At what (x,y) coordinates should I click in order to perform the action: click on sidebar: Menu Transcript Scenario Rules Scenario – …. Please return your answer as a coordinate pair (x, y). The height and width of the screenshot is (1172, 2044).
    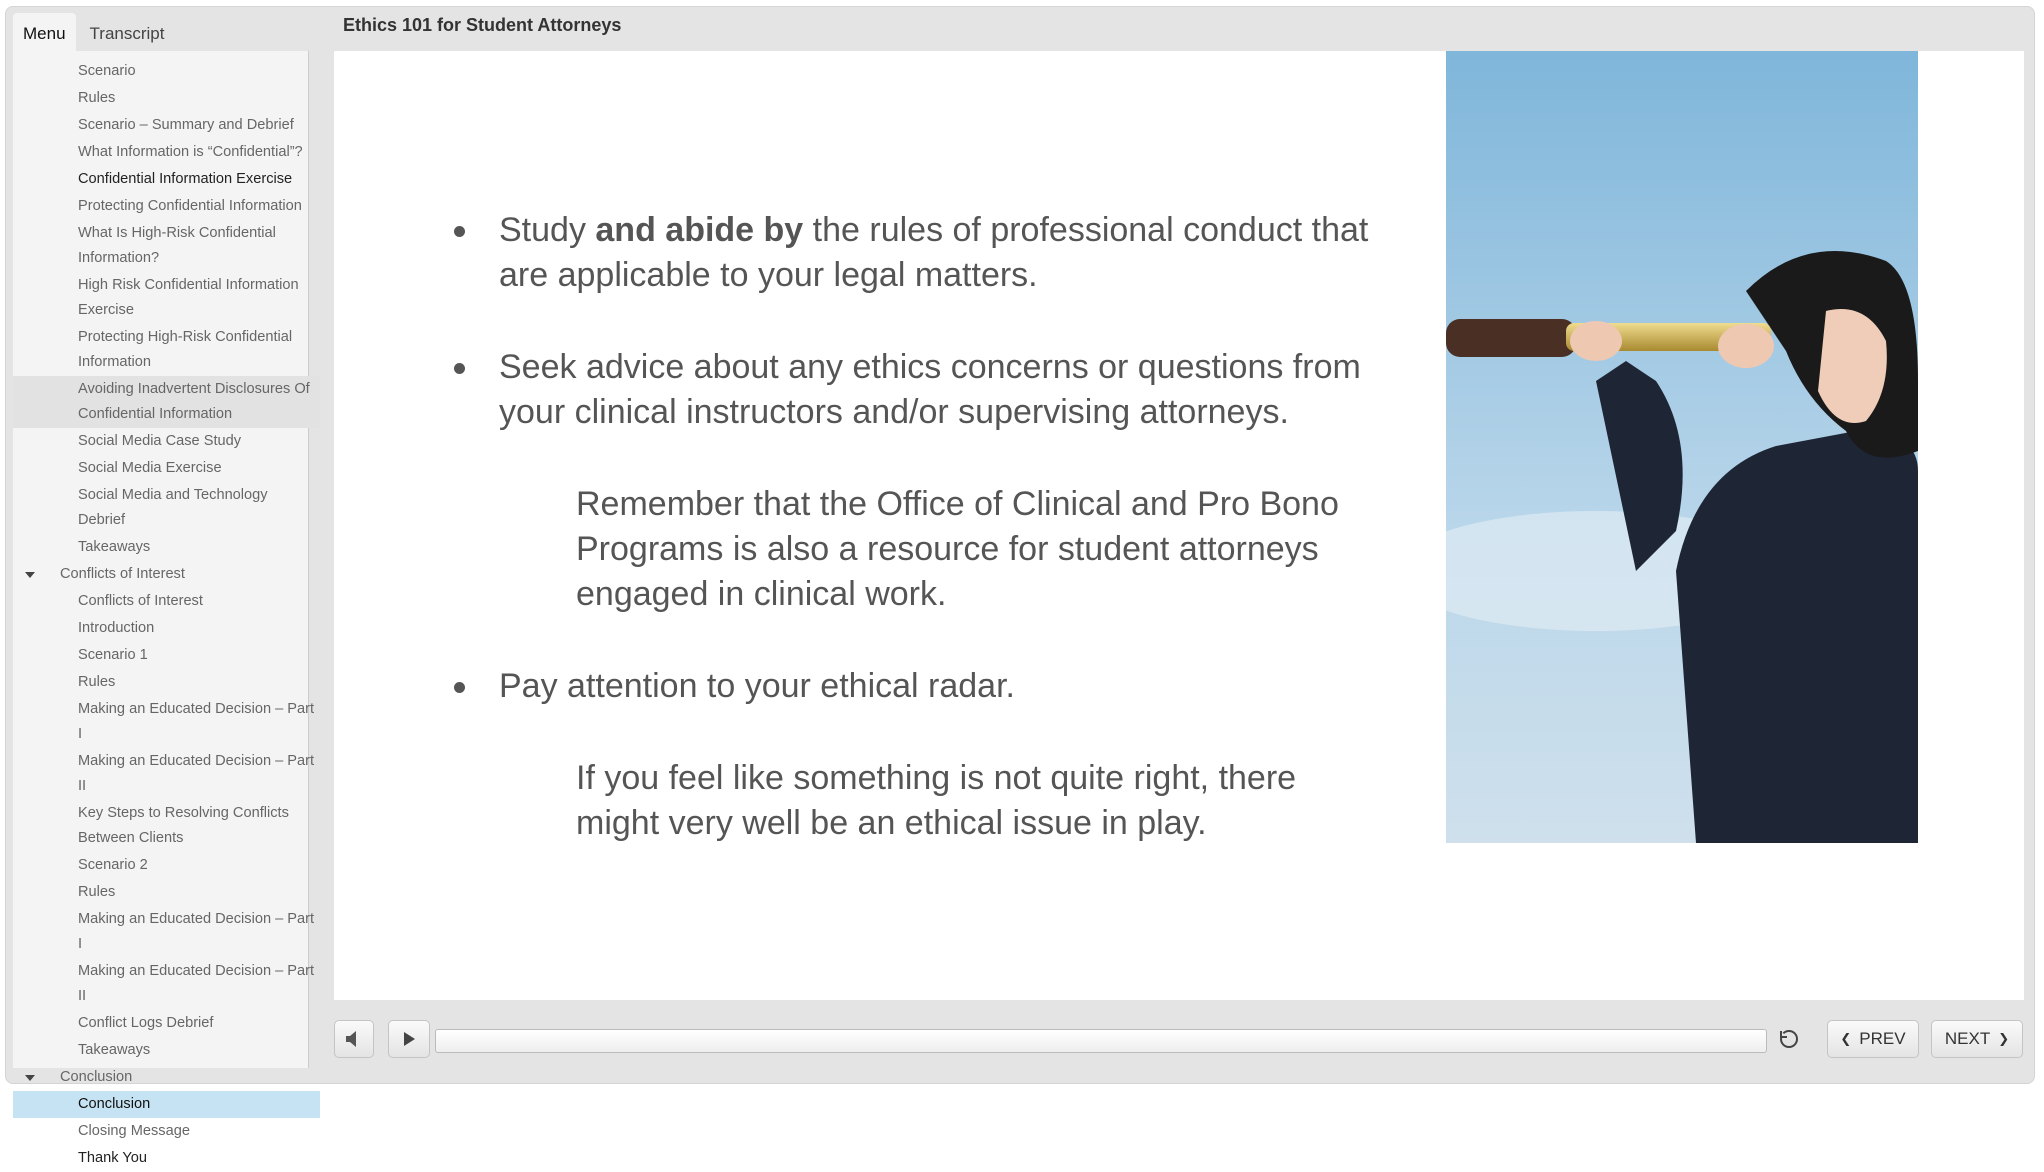
    Looking at the image, I should click on (166, 589).